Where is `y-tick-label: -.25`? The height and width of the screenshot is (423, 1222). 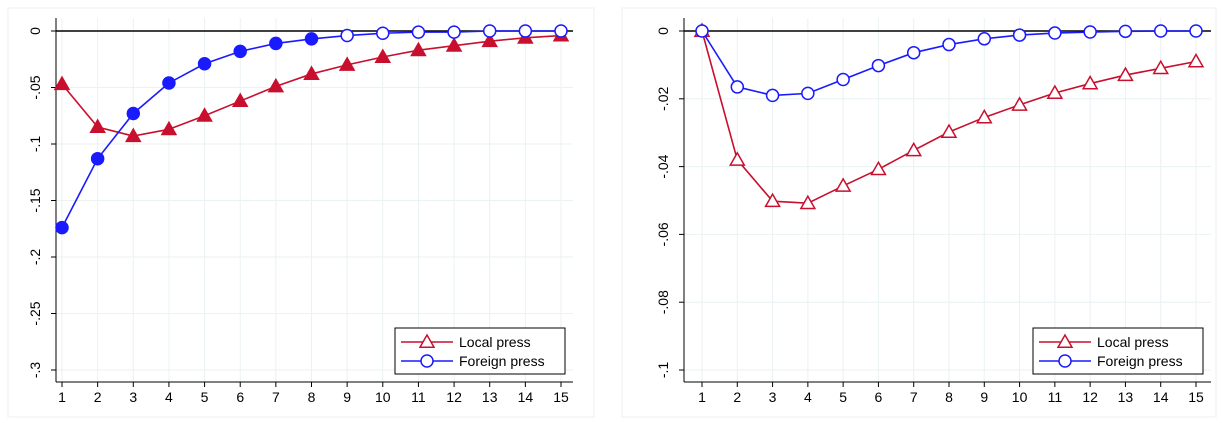
y-tick-label: -.25 is located at coordinates (35, 313).